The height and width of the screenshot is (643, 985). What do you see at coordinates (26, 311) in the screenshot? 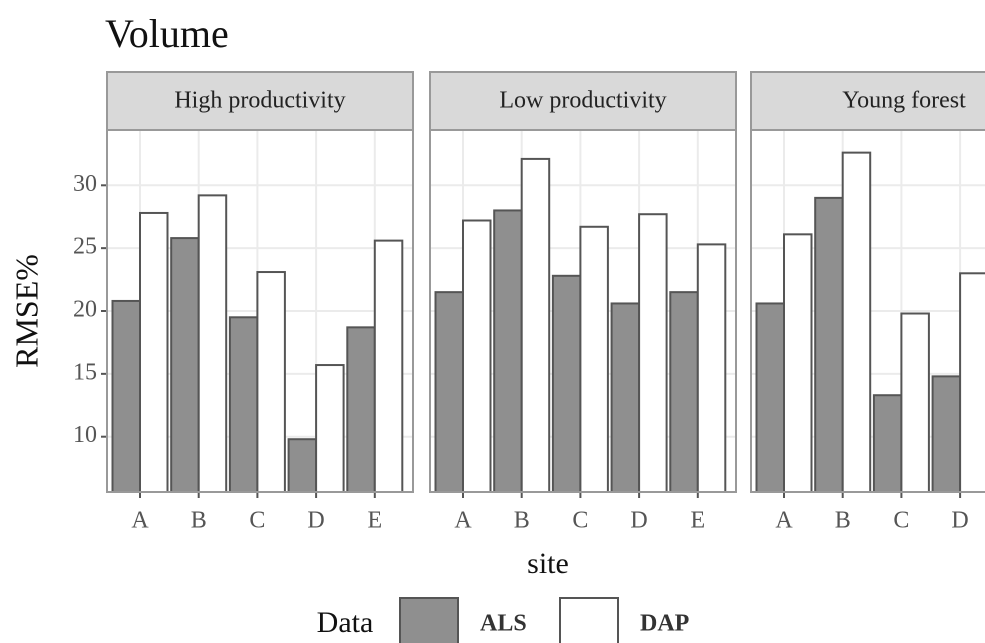
I see `y-axis-label: RMSE%` at bounding box center [26, 311].